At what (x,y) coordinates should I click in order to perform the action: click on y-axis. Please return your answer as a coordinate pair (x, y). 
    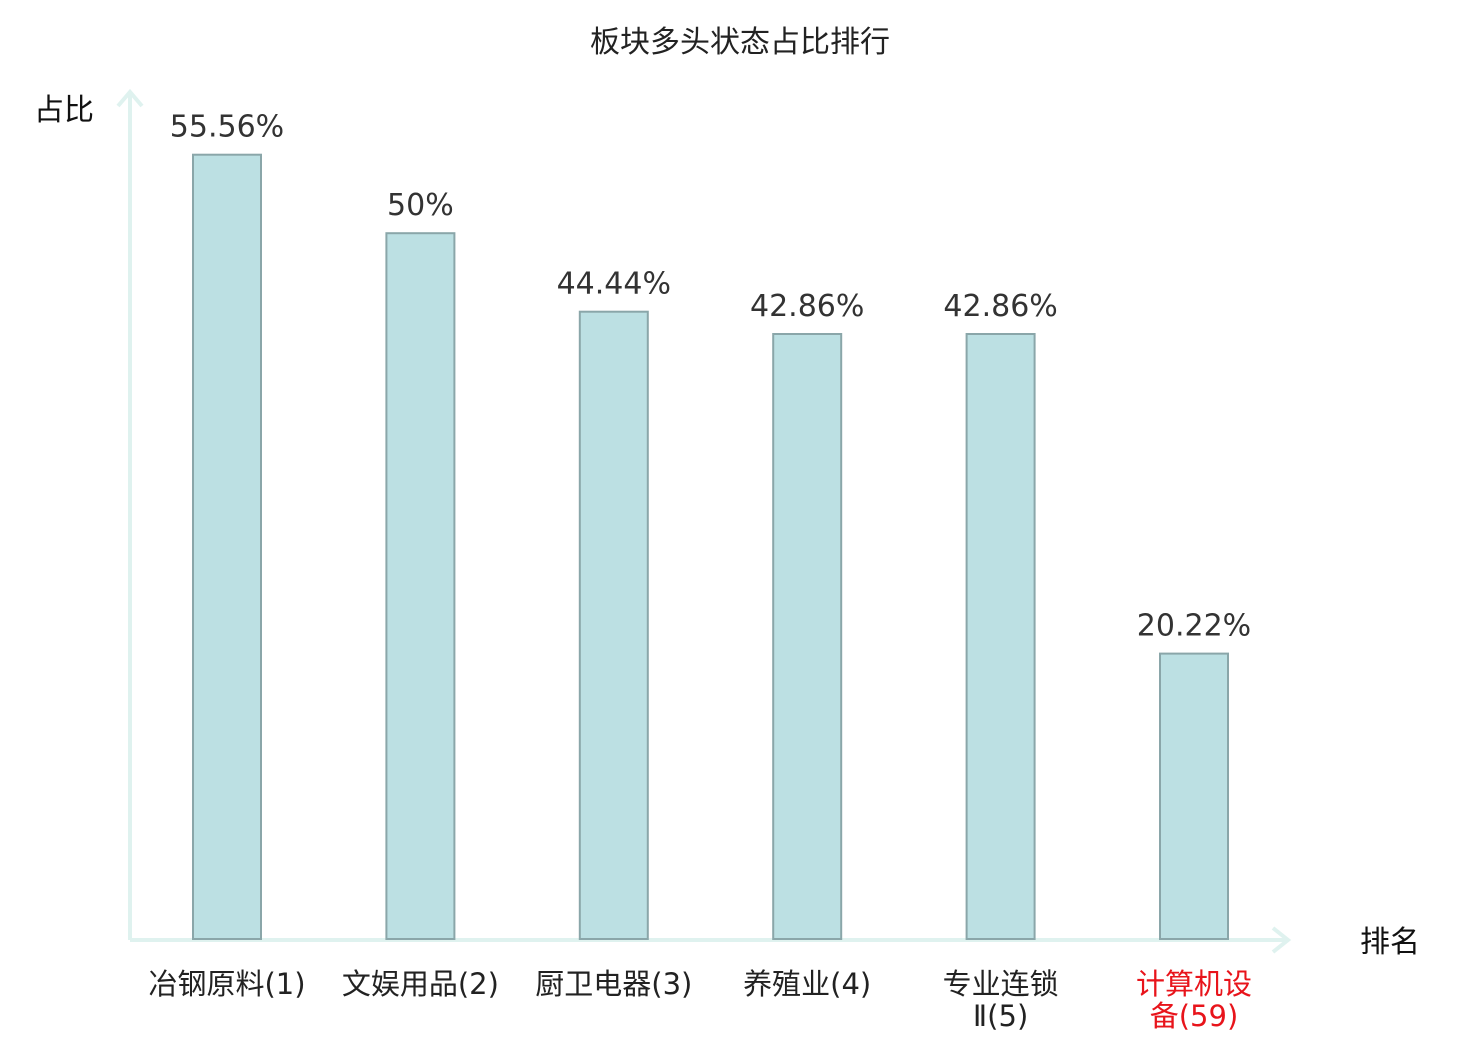
    Looking at the image, I should click on (130, 514).